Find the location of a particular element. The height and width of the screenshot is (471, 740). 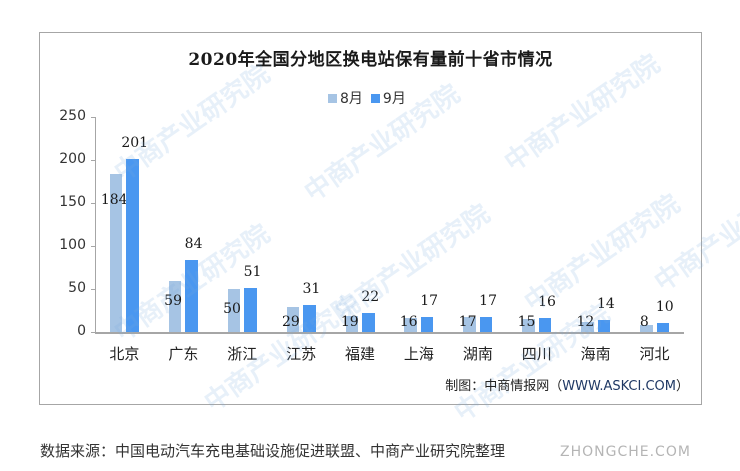

credit-suffix: ） is located at coordinates (682, 386).